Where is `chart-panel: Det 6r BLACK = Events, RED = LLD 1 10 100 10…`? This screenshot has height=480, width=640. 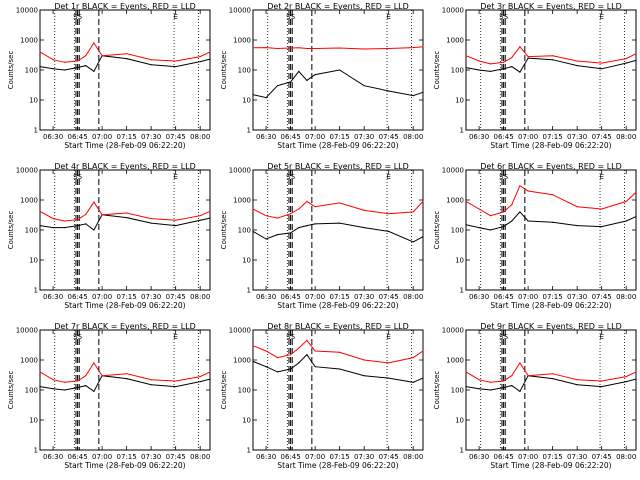 chart-panel: Det 6r BLACK = Events, RED = LLD 1 10 100 10… is located at coordinates (535, 236).